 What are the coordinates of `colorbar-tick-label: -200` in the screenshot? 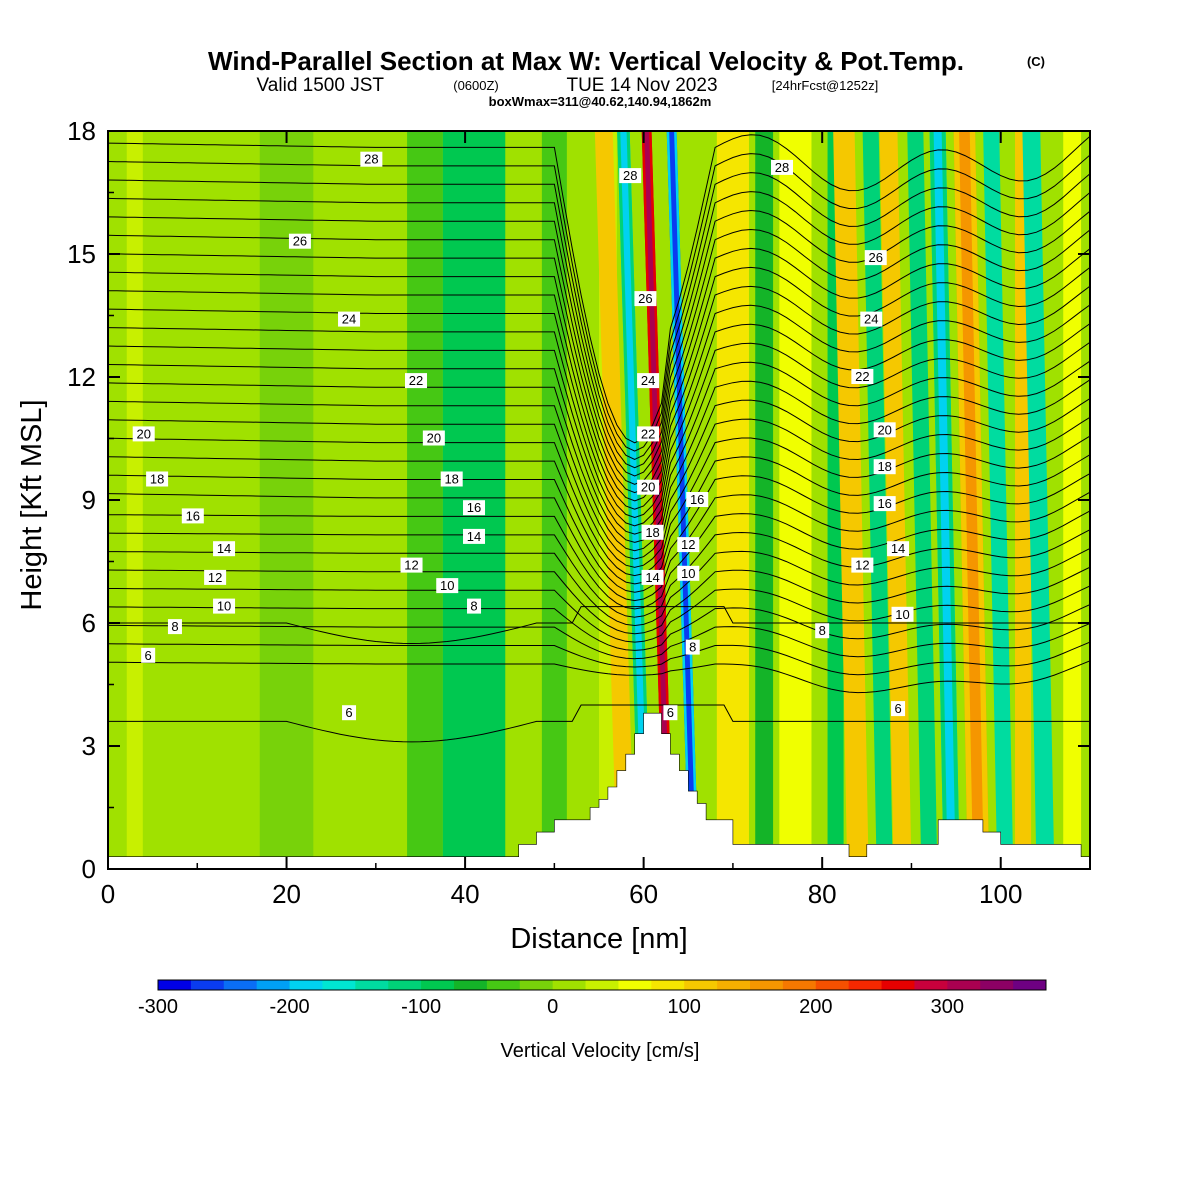 It's located at (290, 1007).